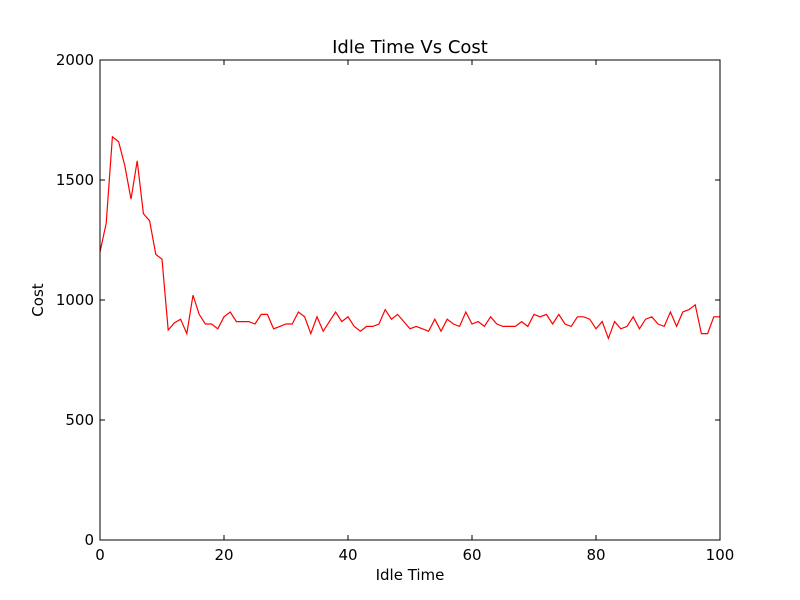 This screenshot has width=800, height=600. What do you see at coordinates (75, 180) in the screenshot?
I see `y-tick-label: 1500` at bounding box center [75, 180].